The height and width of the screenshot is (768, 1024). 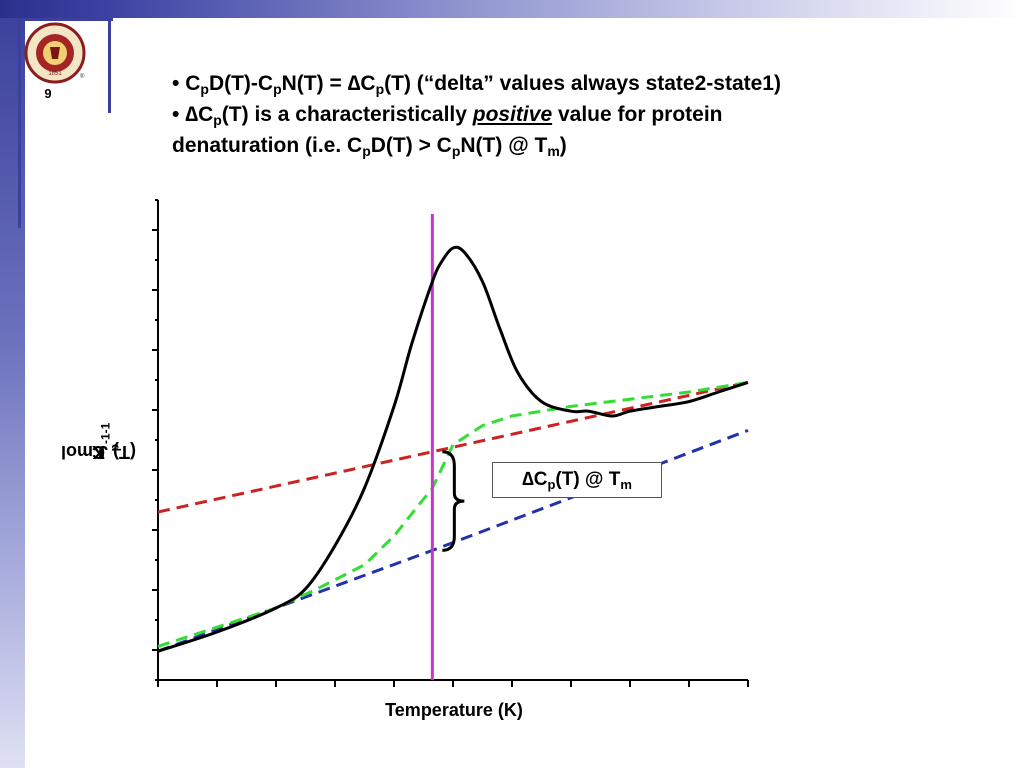 I want to click on text-run: N(T) =, so click(x=314, y=83).